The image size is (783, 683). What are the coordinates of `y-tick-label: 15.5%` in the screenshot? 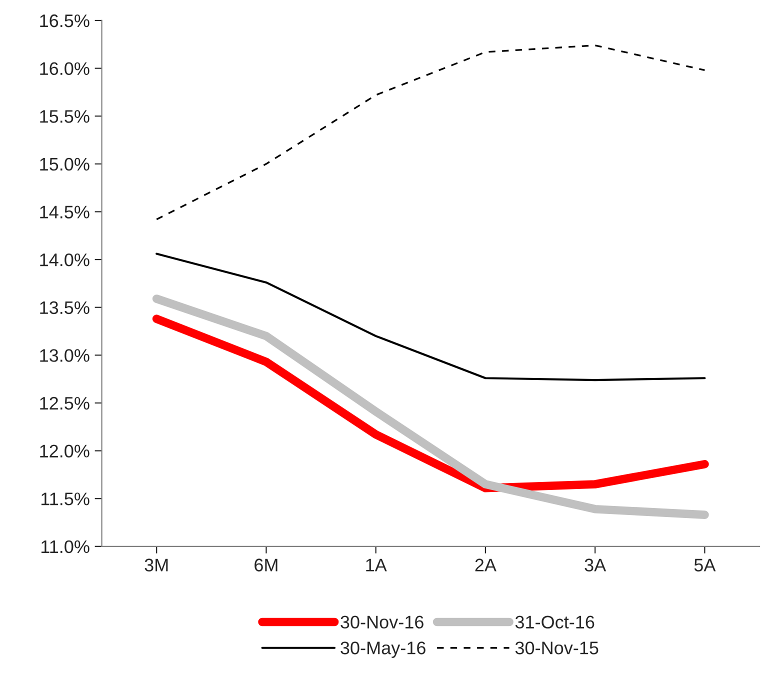 It's located at (65, 116).